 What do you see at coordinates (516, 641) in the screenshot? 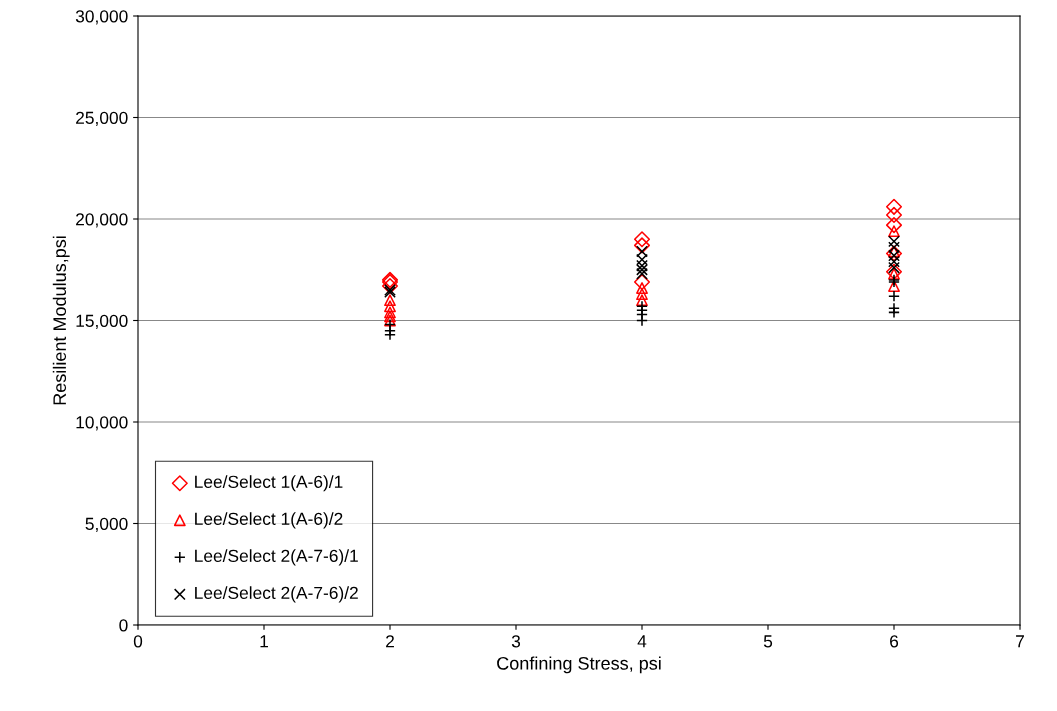
I see `x-tick-label: 3` at bounding box center [516, 641].